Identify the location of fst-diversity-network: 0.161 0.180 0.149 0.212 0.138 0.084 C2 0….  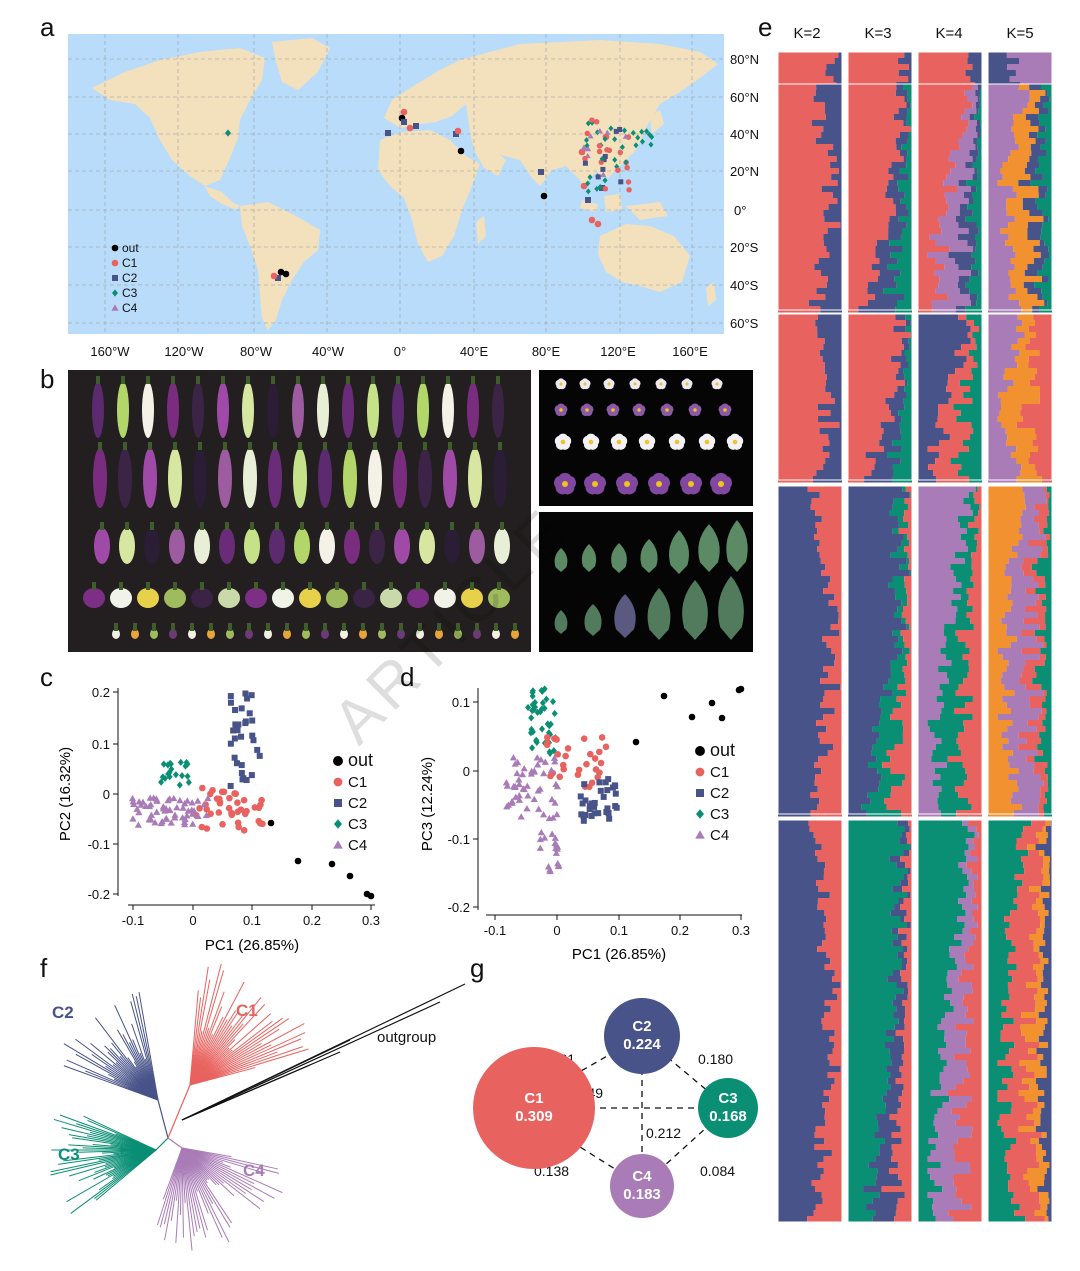
(615, 1108).